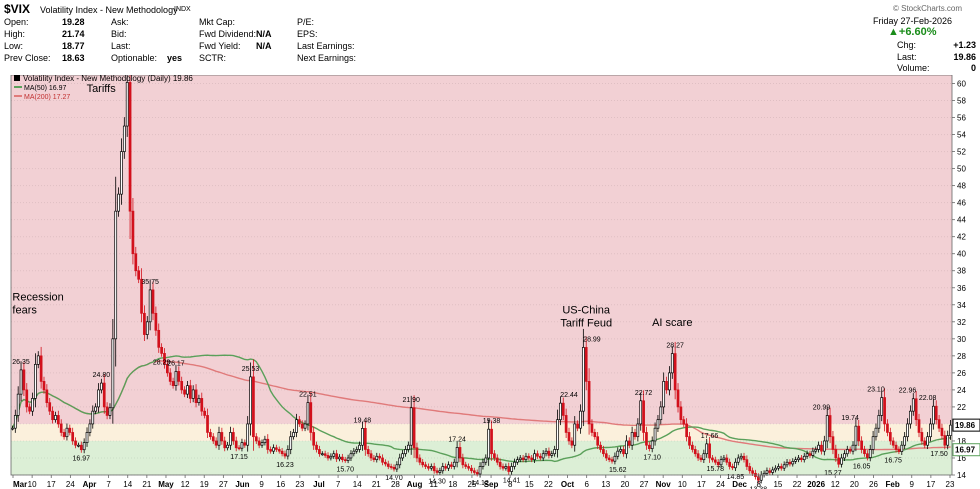 The width and height of the screenshot is (980, 489). I want to click on high-value: 21.74, so click(73, 34).